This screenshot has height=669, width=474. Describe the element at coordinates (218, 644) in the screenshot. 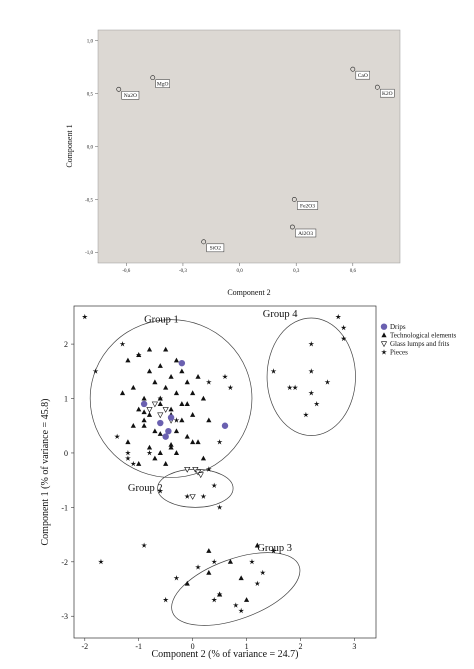

I see `scores-x-ticks: -2 -1 0 1 2 3` at that location.